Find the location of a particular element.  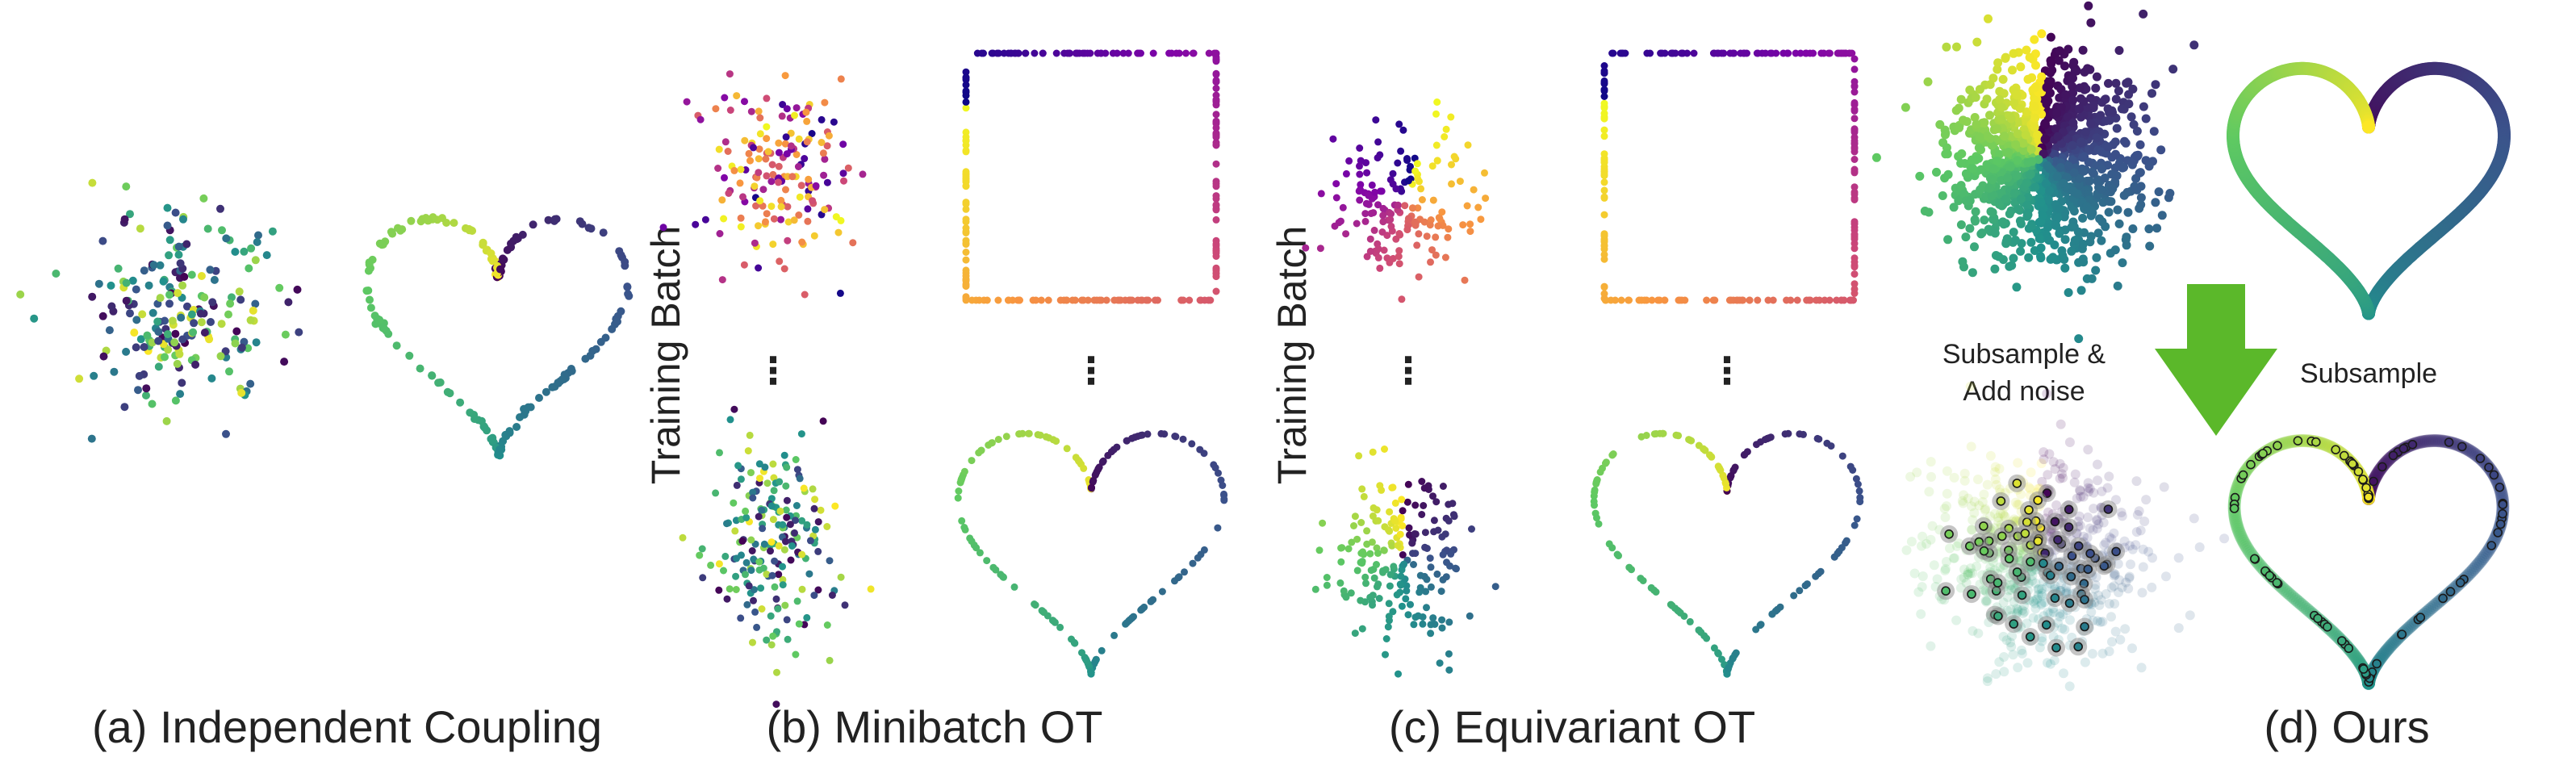

down-arrow-icon is located at coordinates (2216, 360).